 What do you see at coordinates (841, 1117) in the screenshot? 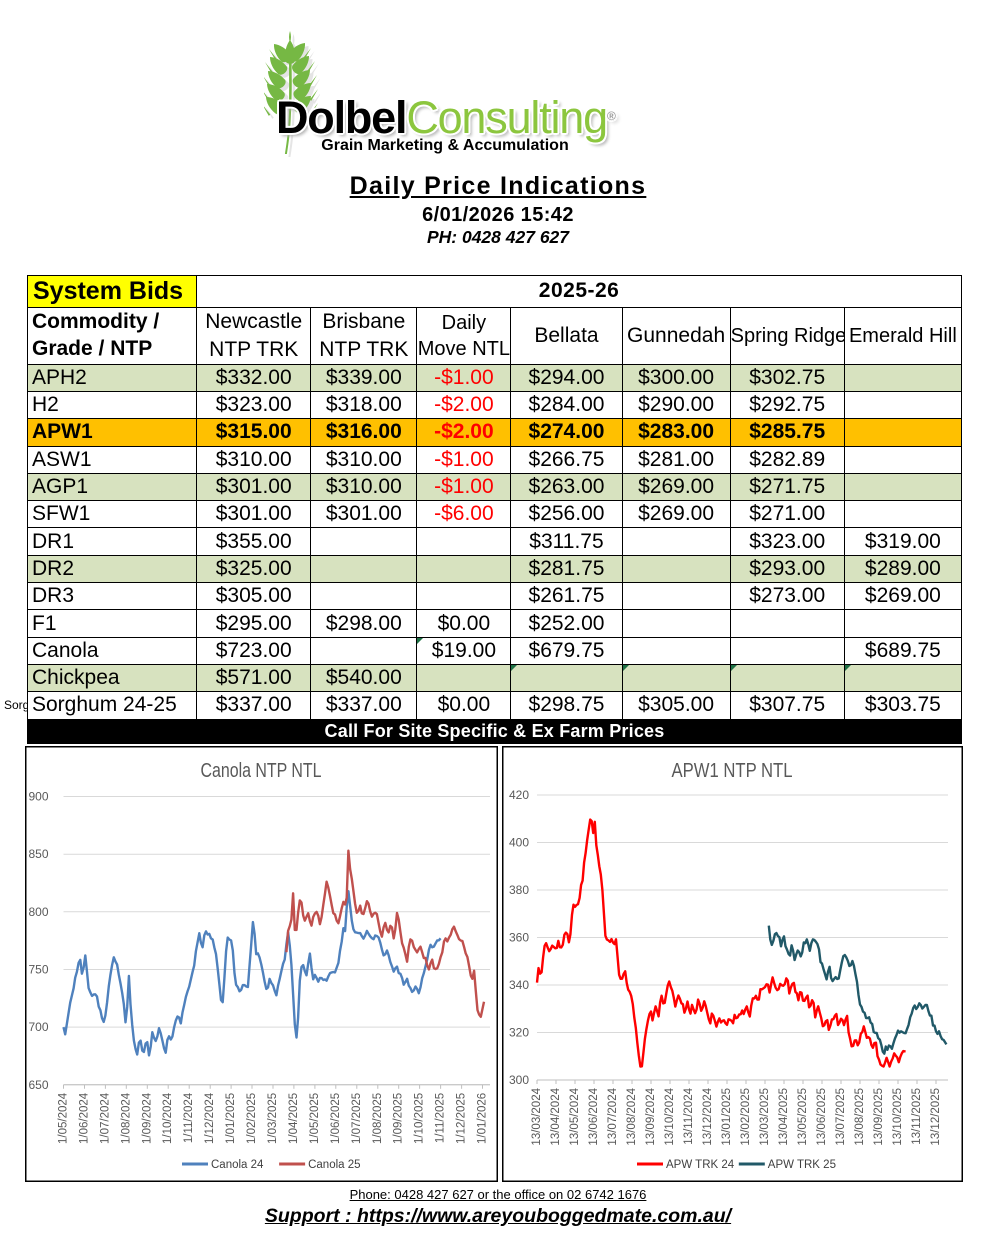
I see `svg-text: 13/07/2025` at bounding box center [841, 1117].